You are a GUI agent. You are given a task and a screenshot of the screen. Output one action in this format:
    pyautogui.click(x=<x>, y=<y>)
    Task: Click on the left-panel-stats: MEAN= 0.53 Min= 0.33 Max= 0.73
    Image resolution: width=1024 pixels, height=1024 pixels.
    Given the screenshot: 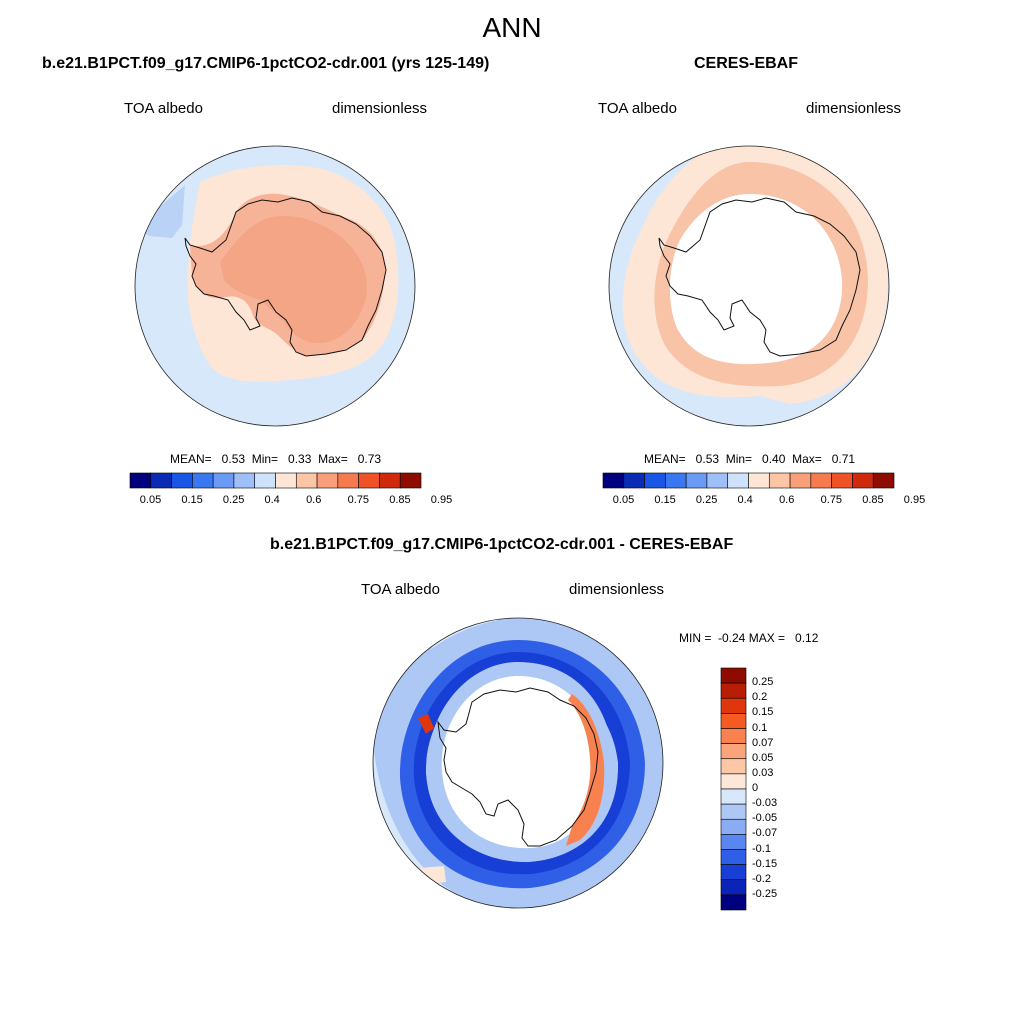 What is the action you would take?
    pyautogui.click(x=276, y=459)
    